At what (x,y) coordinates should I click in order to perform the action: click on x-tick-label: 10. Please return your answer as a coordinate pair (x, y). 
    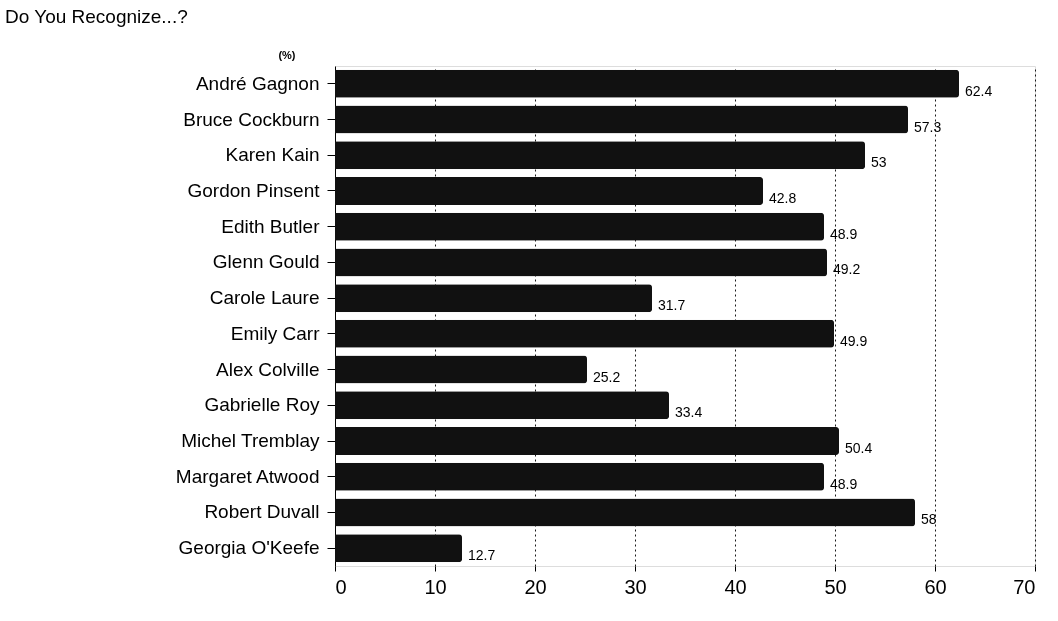
    Looking at the image, I should click on (435, 586).